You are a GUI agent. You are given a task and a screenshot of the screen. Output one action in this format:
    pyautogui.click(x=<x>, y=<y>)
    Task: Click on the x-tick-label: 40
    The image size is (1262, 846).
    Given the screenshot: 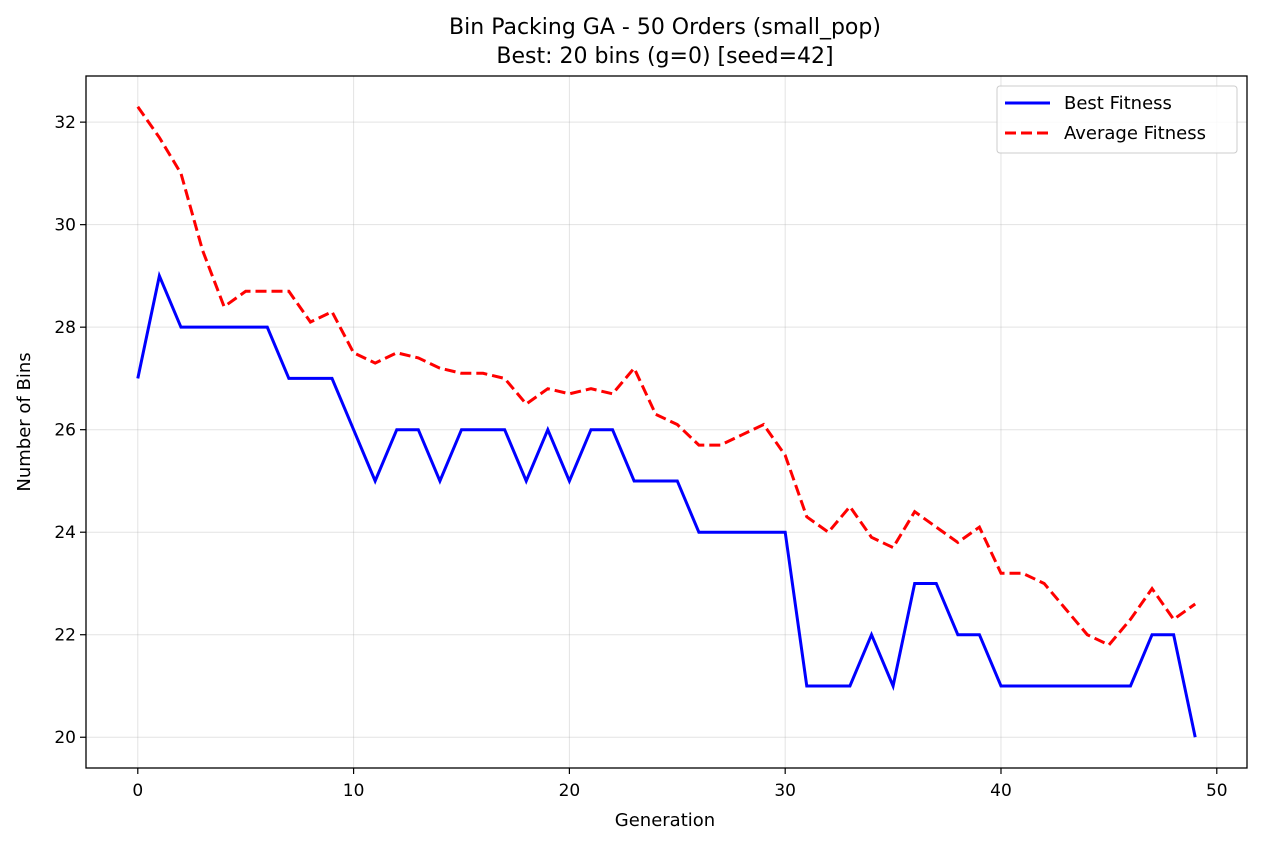 What is the action you would take?
    pyautogui.click(x=1001, y=791)
    